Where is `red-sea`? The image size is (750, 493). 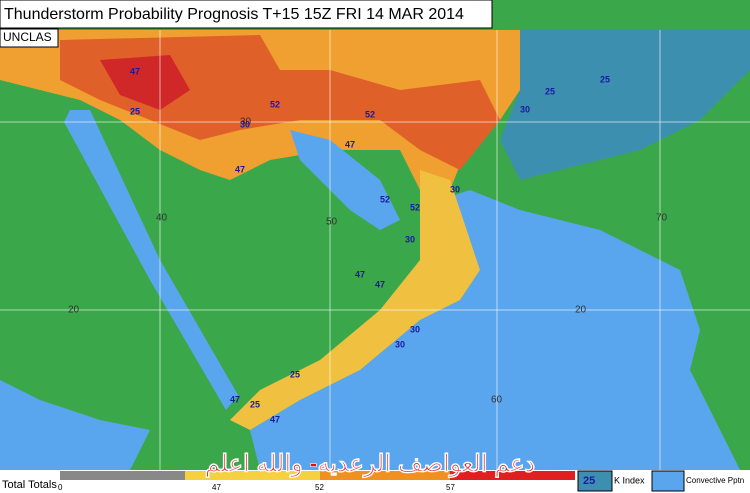 red-sea is located at coordinates (151, 260).